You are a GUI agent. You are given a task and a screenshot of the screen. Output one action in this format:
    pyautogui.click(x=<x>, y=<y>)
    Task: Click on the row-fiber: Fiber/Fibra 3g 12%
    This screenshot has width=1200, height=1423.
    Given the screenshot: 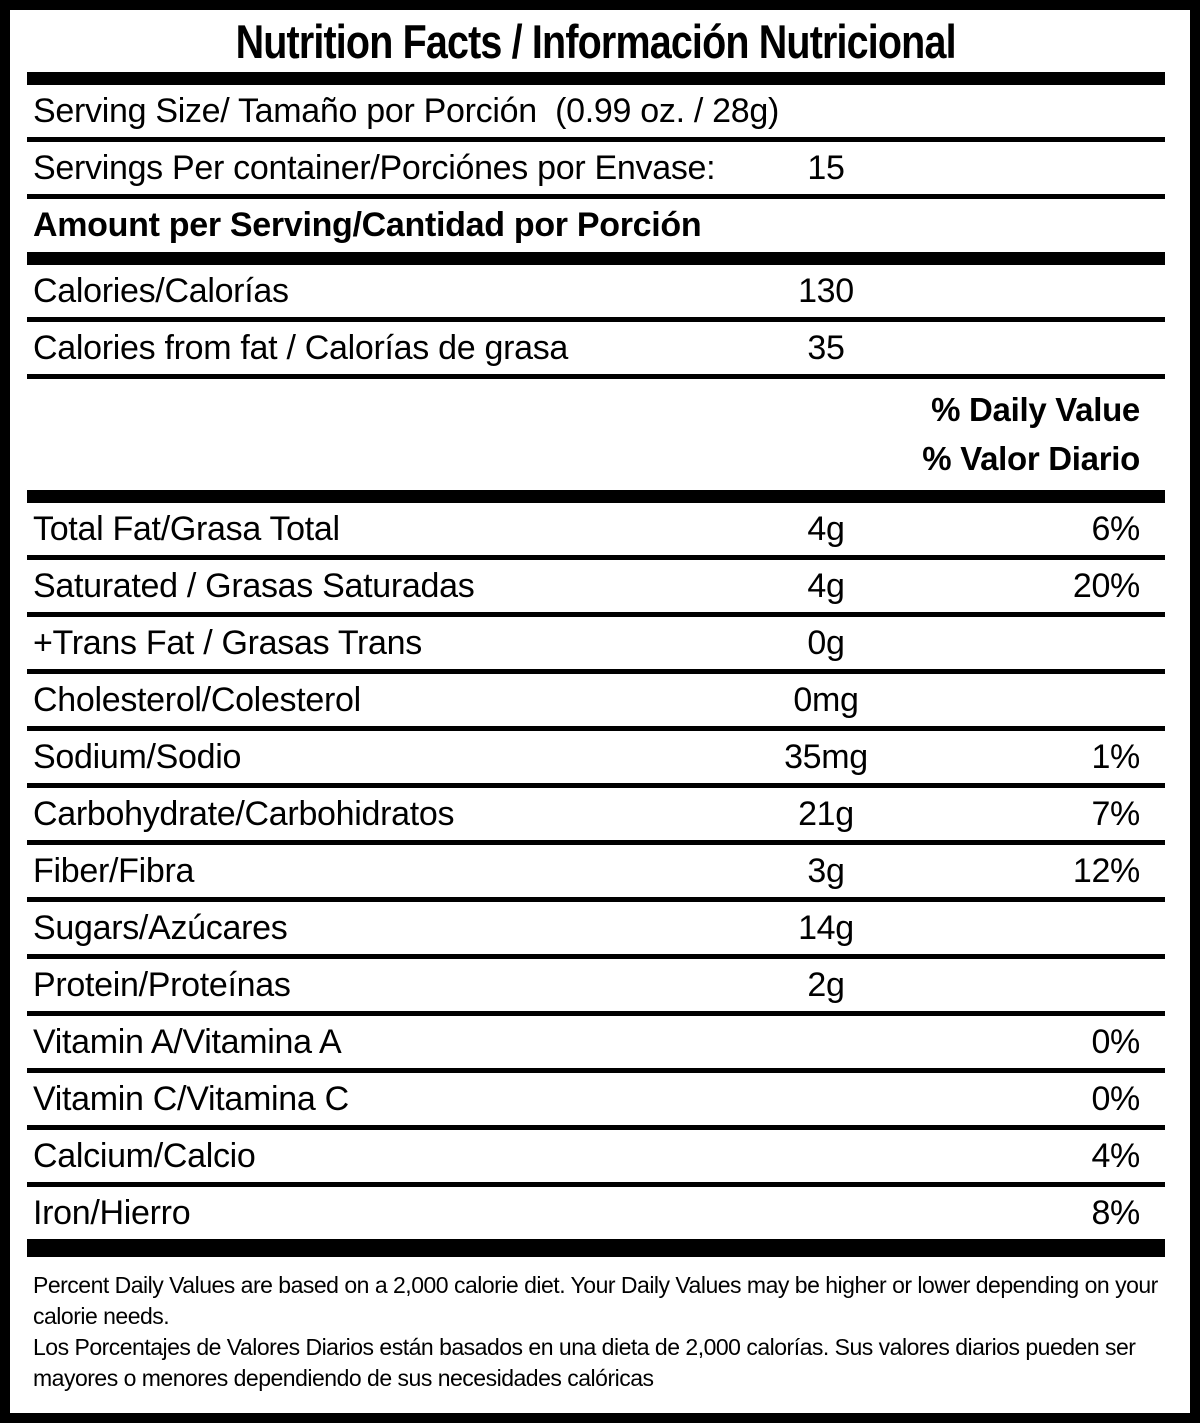 What is the action you would take?
    pyautogui.click(x=596, y=873)
    